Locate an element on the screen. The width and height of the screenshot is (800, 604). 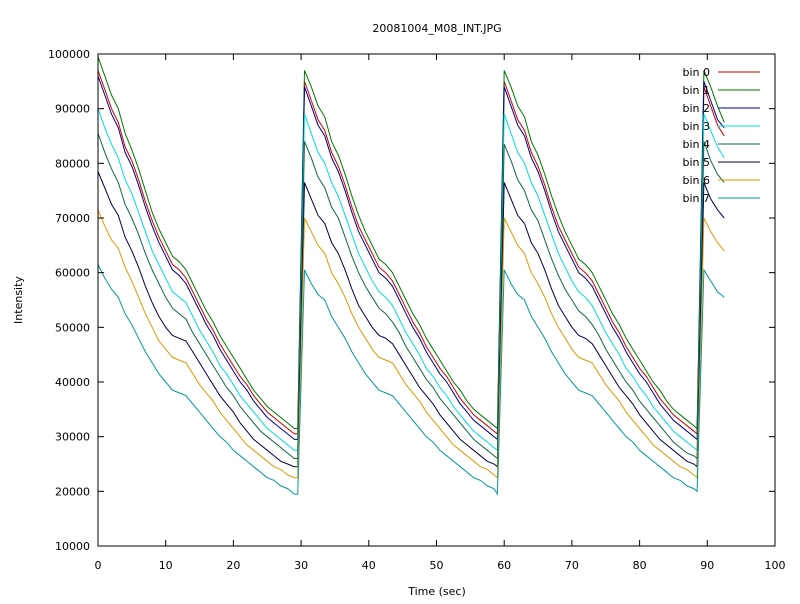
x-tick-label: 50 is located at coordinates (437, 565).